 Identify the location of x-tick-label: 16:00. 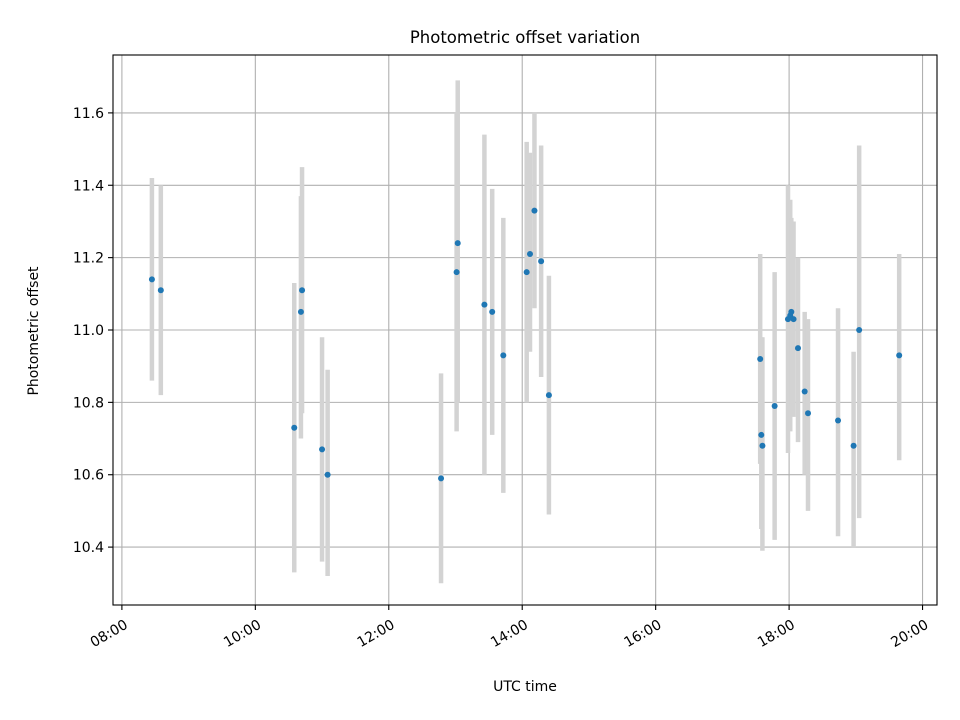
(643, 634).